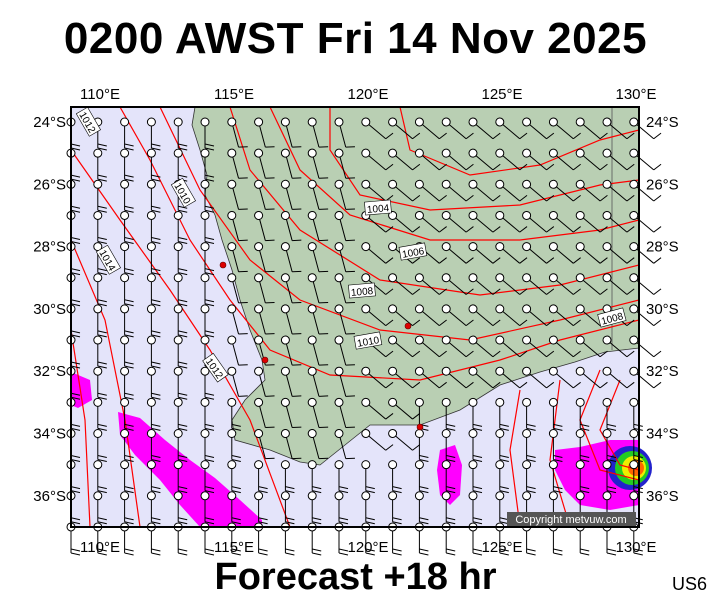 The width and height of the screenshot is (711, 600). What do you see at coordinates (662, 496) in the screenshot?
I see `lat-tick: 36°S` at bounding box center [662, 496].